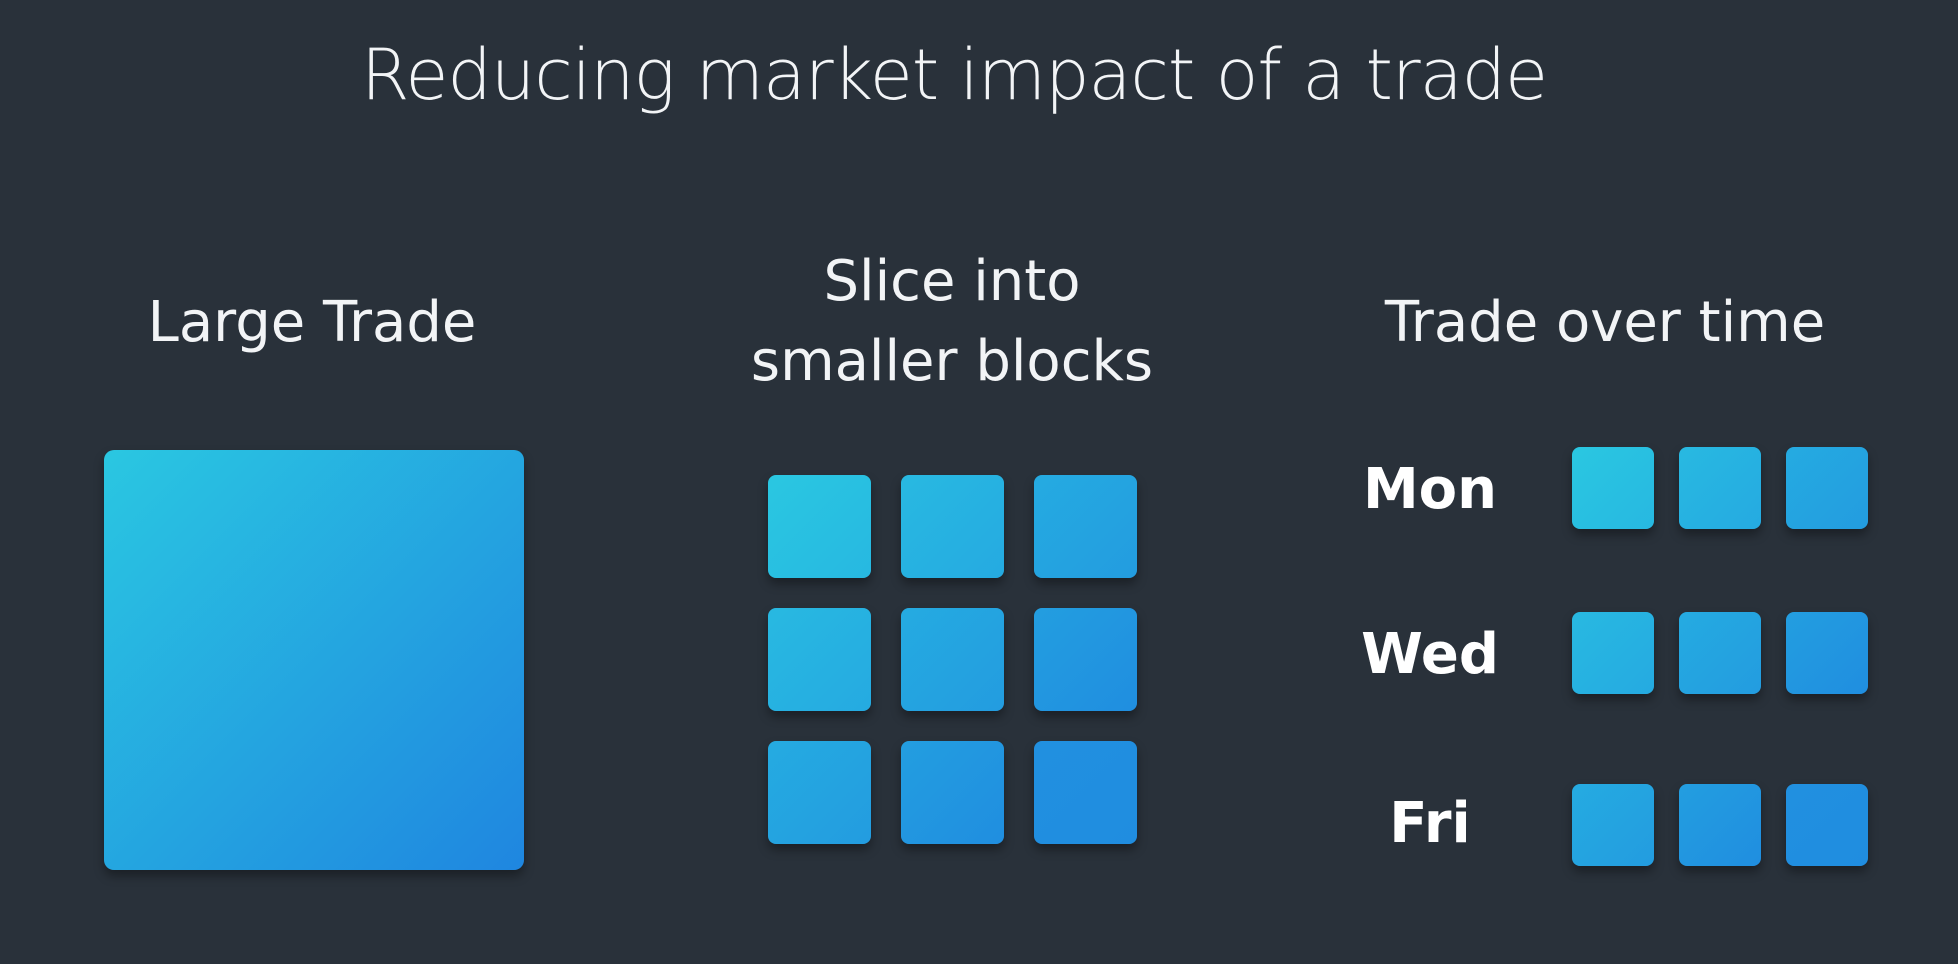 Image resolution: width=1958 pixels, height=964 pixels. What do you see at coordinates (312, 322) in the screenshot?
I see `large-trade-heading: Large Trade` at bounding box center [312, 322].